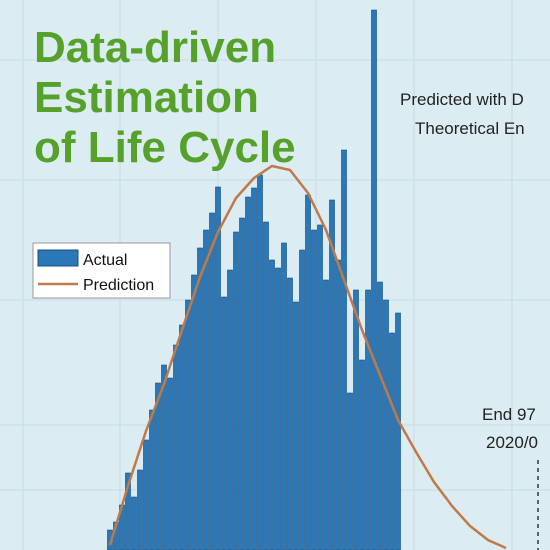 Image resolution: width=550 pixels, height=550 pixels. Describe the element at coordinates (155, 47) in the screenshot. I see `title-line: Data-driven` at that location.